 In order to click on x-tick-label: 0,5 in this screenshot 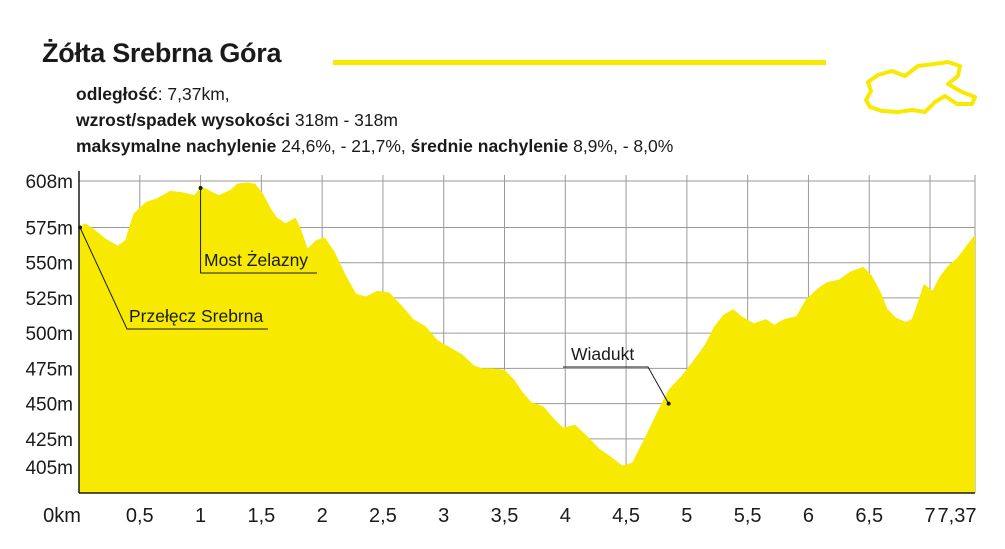, I will do `click(140, 516)`.